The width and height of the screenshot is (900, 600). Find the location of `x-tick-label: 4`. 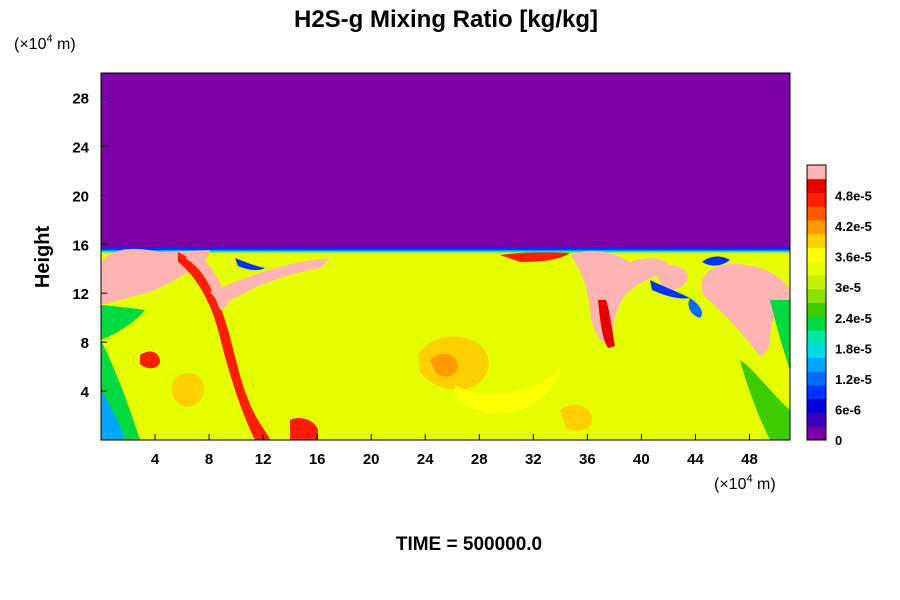

x-tick-label: 4 is located at coordinates (155, 459).